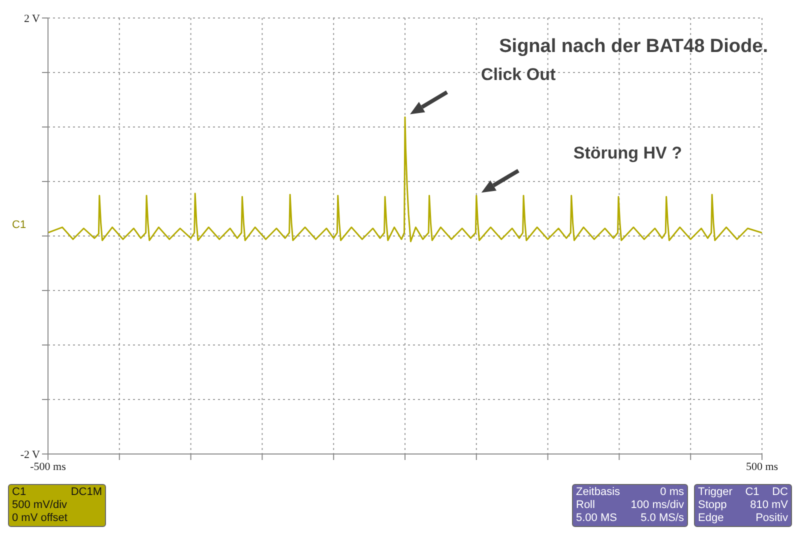 This screenshot has height=547, width=800. What do you see at coordinates (627, 153) in the screenshot?
I see `annotation: Störung HV ?` at bounding box center [627, 153].